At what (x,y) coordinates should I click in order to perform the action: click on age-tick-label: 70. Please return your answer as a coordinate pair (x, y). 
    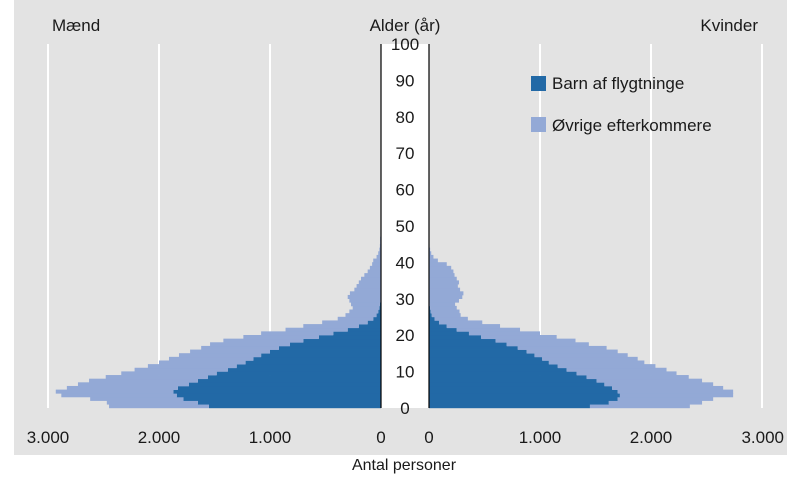
    Looking at the image, I should click on (405, 153).